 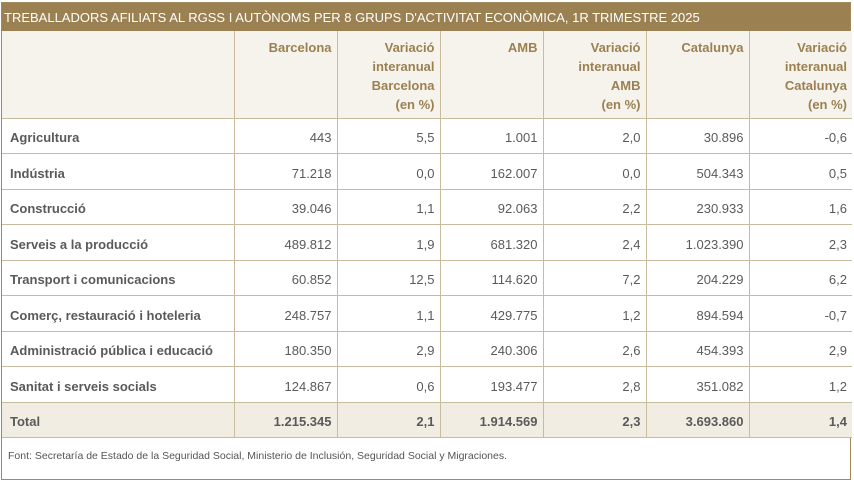 What do you see at coordinates (492, 349) in the screenshot?
I see `table-cell: 240.306` at bounding box center [492, 349].